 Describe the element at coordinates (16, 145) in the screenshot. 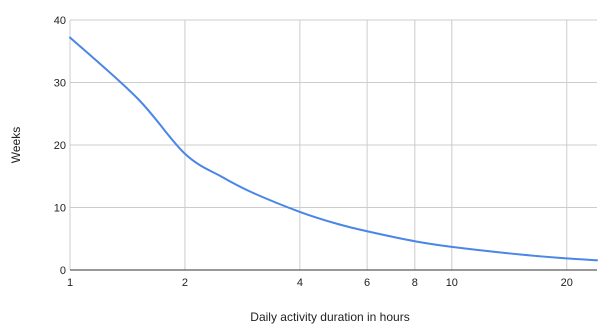

I see `y-axis-title: Weeks` at that location.